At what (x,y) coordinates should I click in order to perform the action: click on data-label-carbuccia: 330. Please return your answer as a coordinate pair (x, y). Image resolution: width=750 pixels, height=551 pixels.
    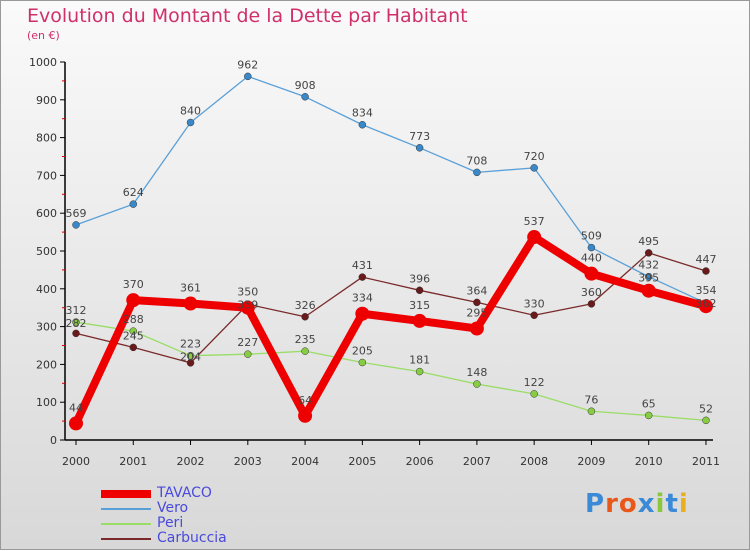
    Looking at the image, I should click on (534, 303).